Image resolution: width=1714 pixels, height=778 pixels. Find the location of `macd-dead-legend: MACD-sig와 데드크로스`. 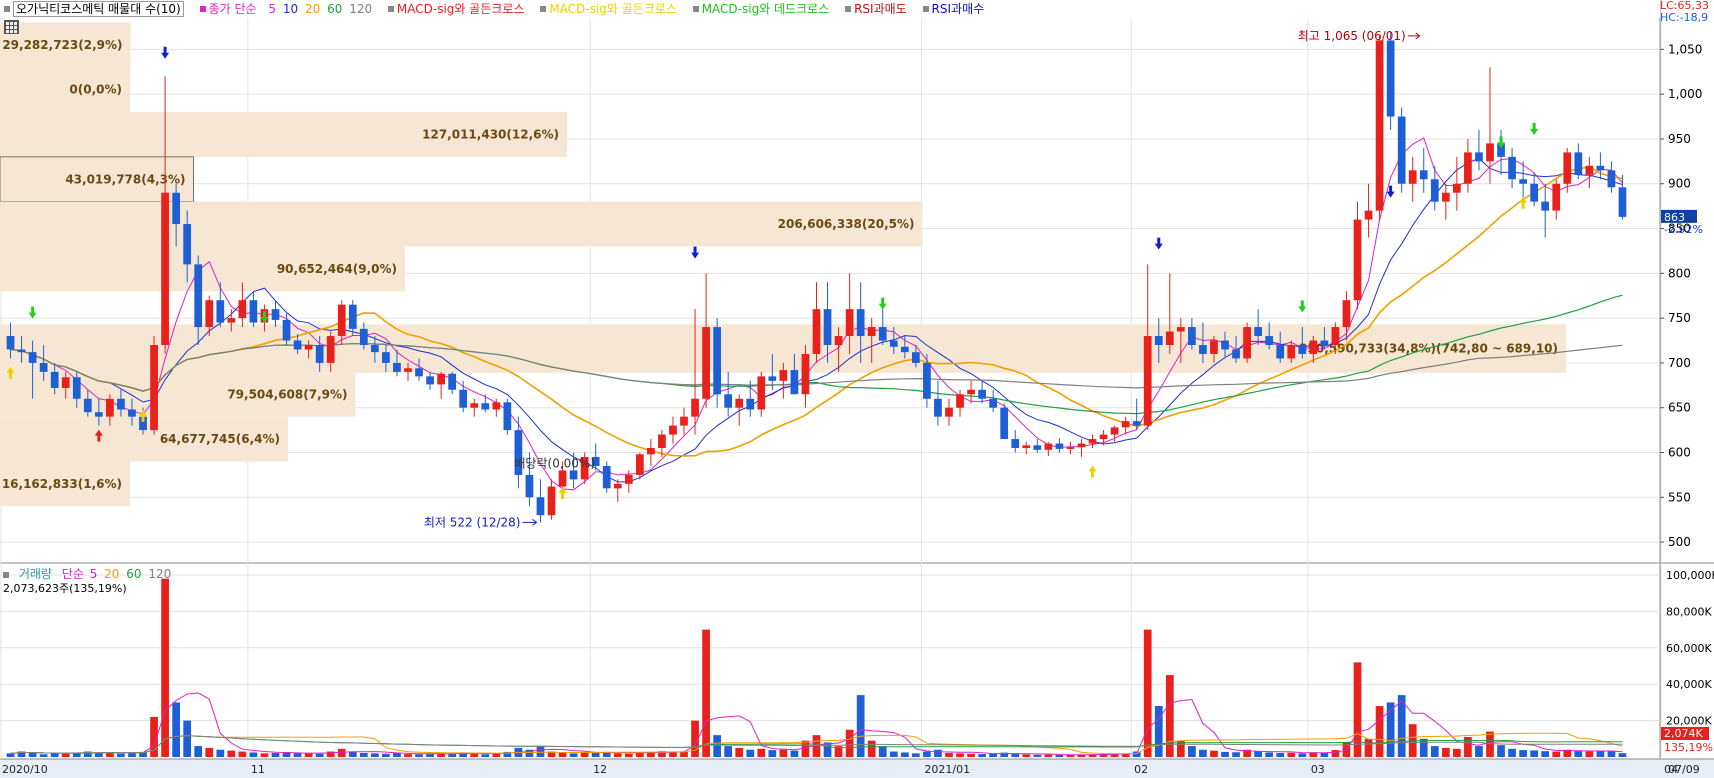

macd-dead-legend: MACD-sig와 데드크로스 is located at coordinates (765, 9).